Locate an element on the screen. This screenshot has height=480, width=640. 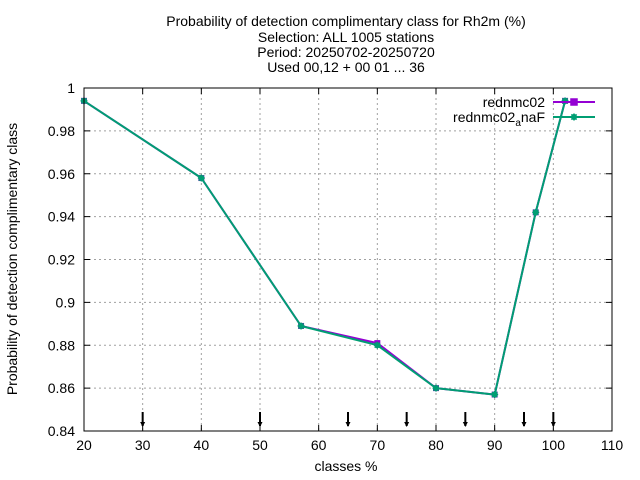
legend-label-base: rednmc02 is located at coordinates (484, 117).